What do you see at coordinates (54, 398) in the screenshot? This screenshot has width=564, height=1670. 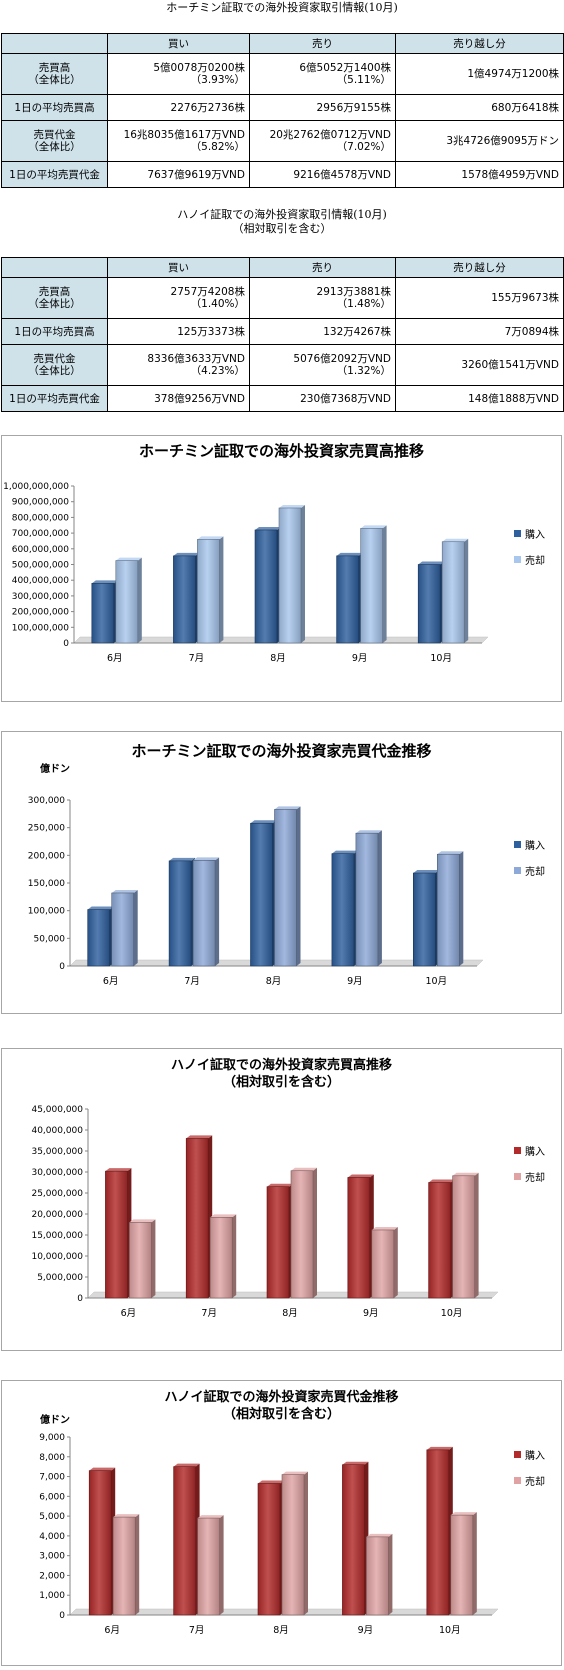 I see `row-label-cell: 1日の平均売買代金` at bounding box center [54, 398].